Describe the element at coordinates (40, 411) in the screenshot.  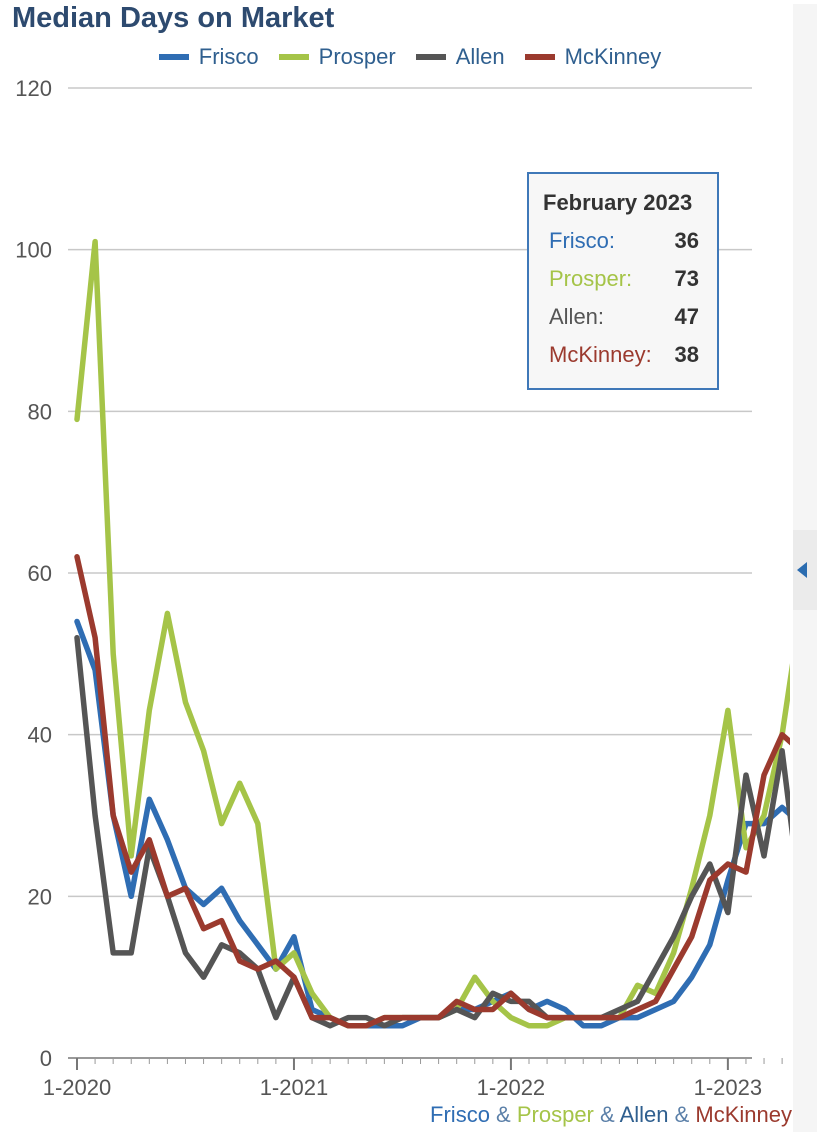
I see `y-tick-label: 80` at that location.